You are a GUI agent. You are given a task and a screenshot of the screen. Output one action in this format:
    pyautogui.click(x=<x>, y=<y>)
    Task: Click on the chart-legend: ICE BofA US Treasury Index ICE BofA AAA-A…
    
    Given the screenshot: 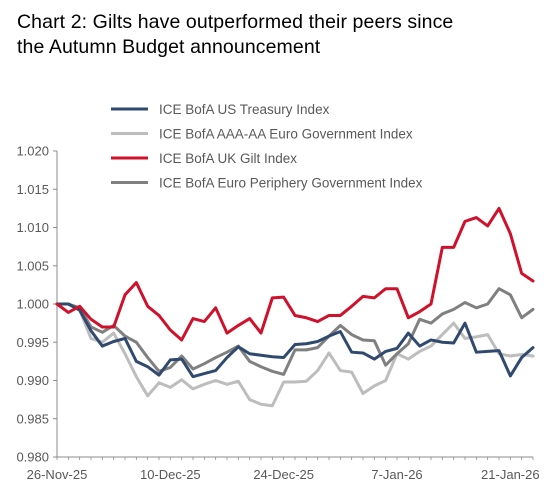 What is the action you would take?
    pyautogui.click(x=267, y=146)
    